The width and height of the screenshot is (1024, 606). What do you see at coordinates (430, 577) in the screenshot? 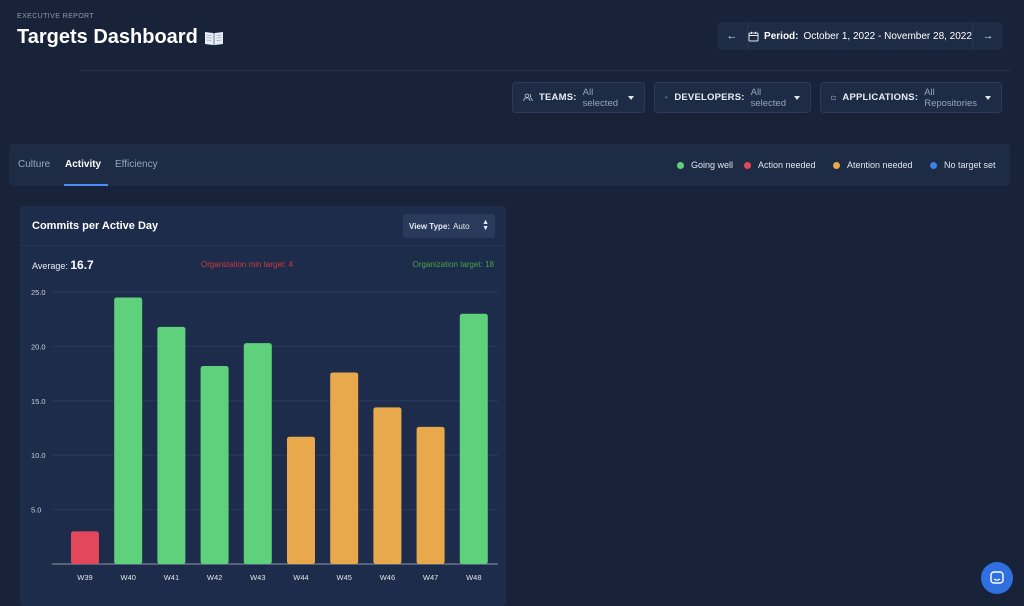
I see `x-tick-label: W47` at bounding box center [430, 577].